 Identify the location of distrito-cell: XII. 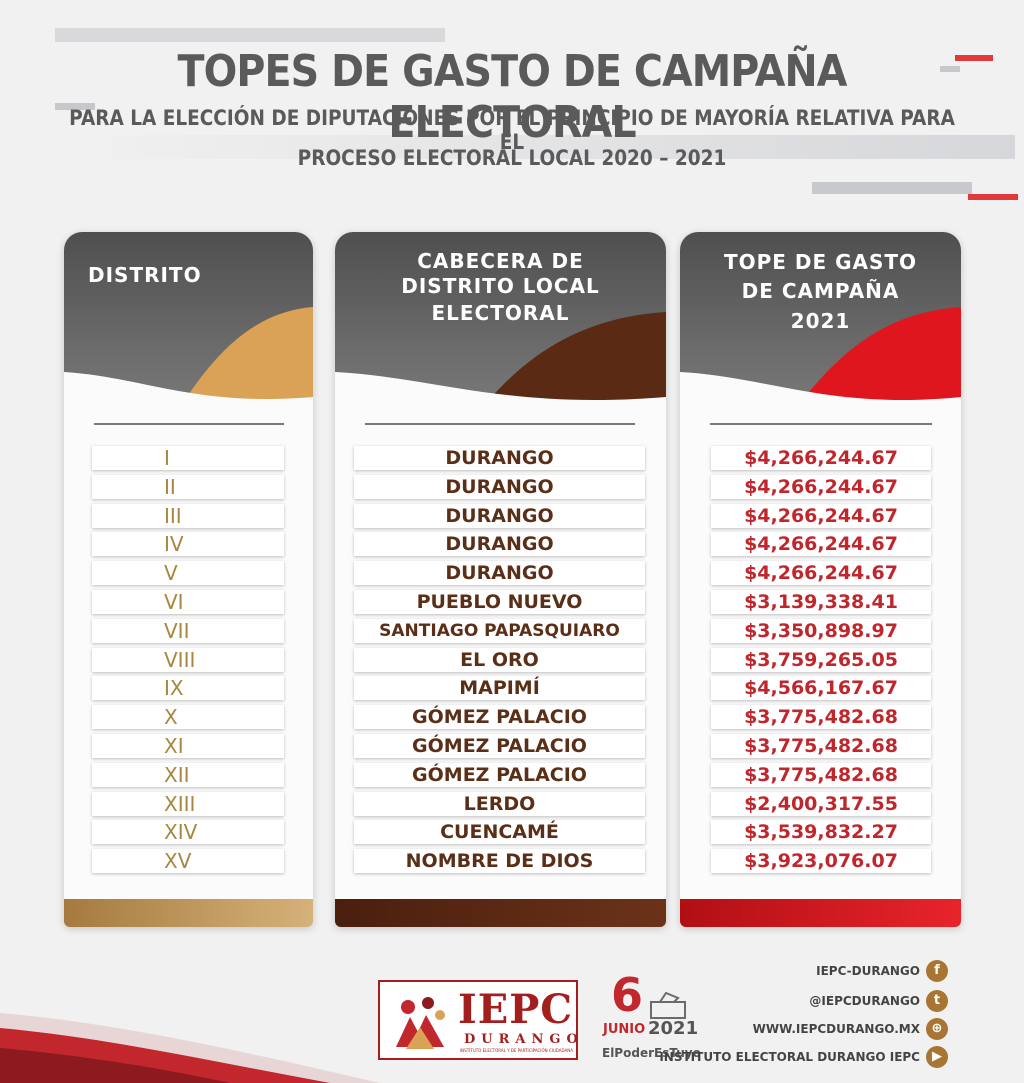
(188, 774).